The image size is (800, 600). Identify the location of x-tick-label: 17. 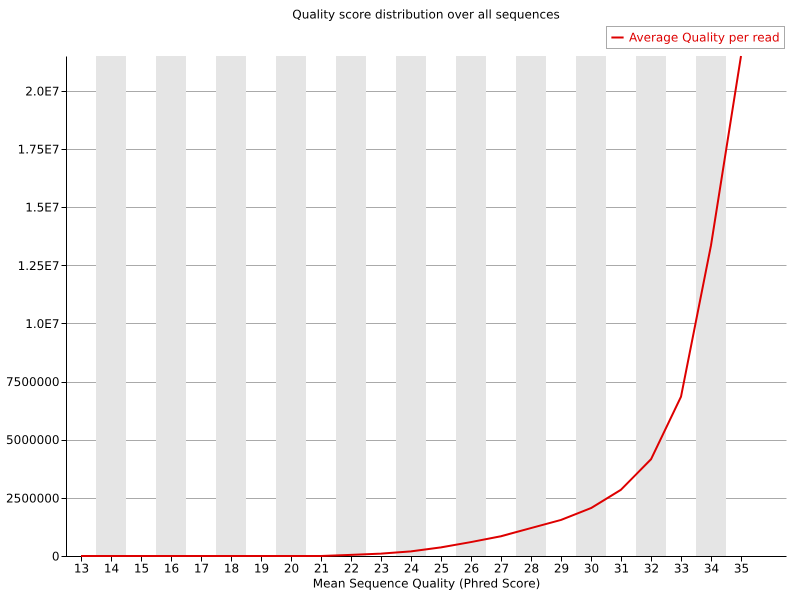
(202, 569).